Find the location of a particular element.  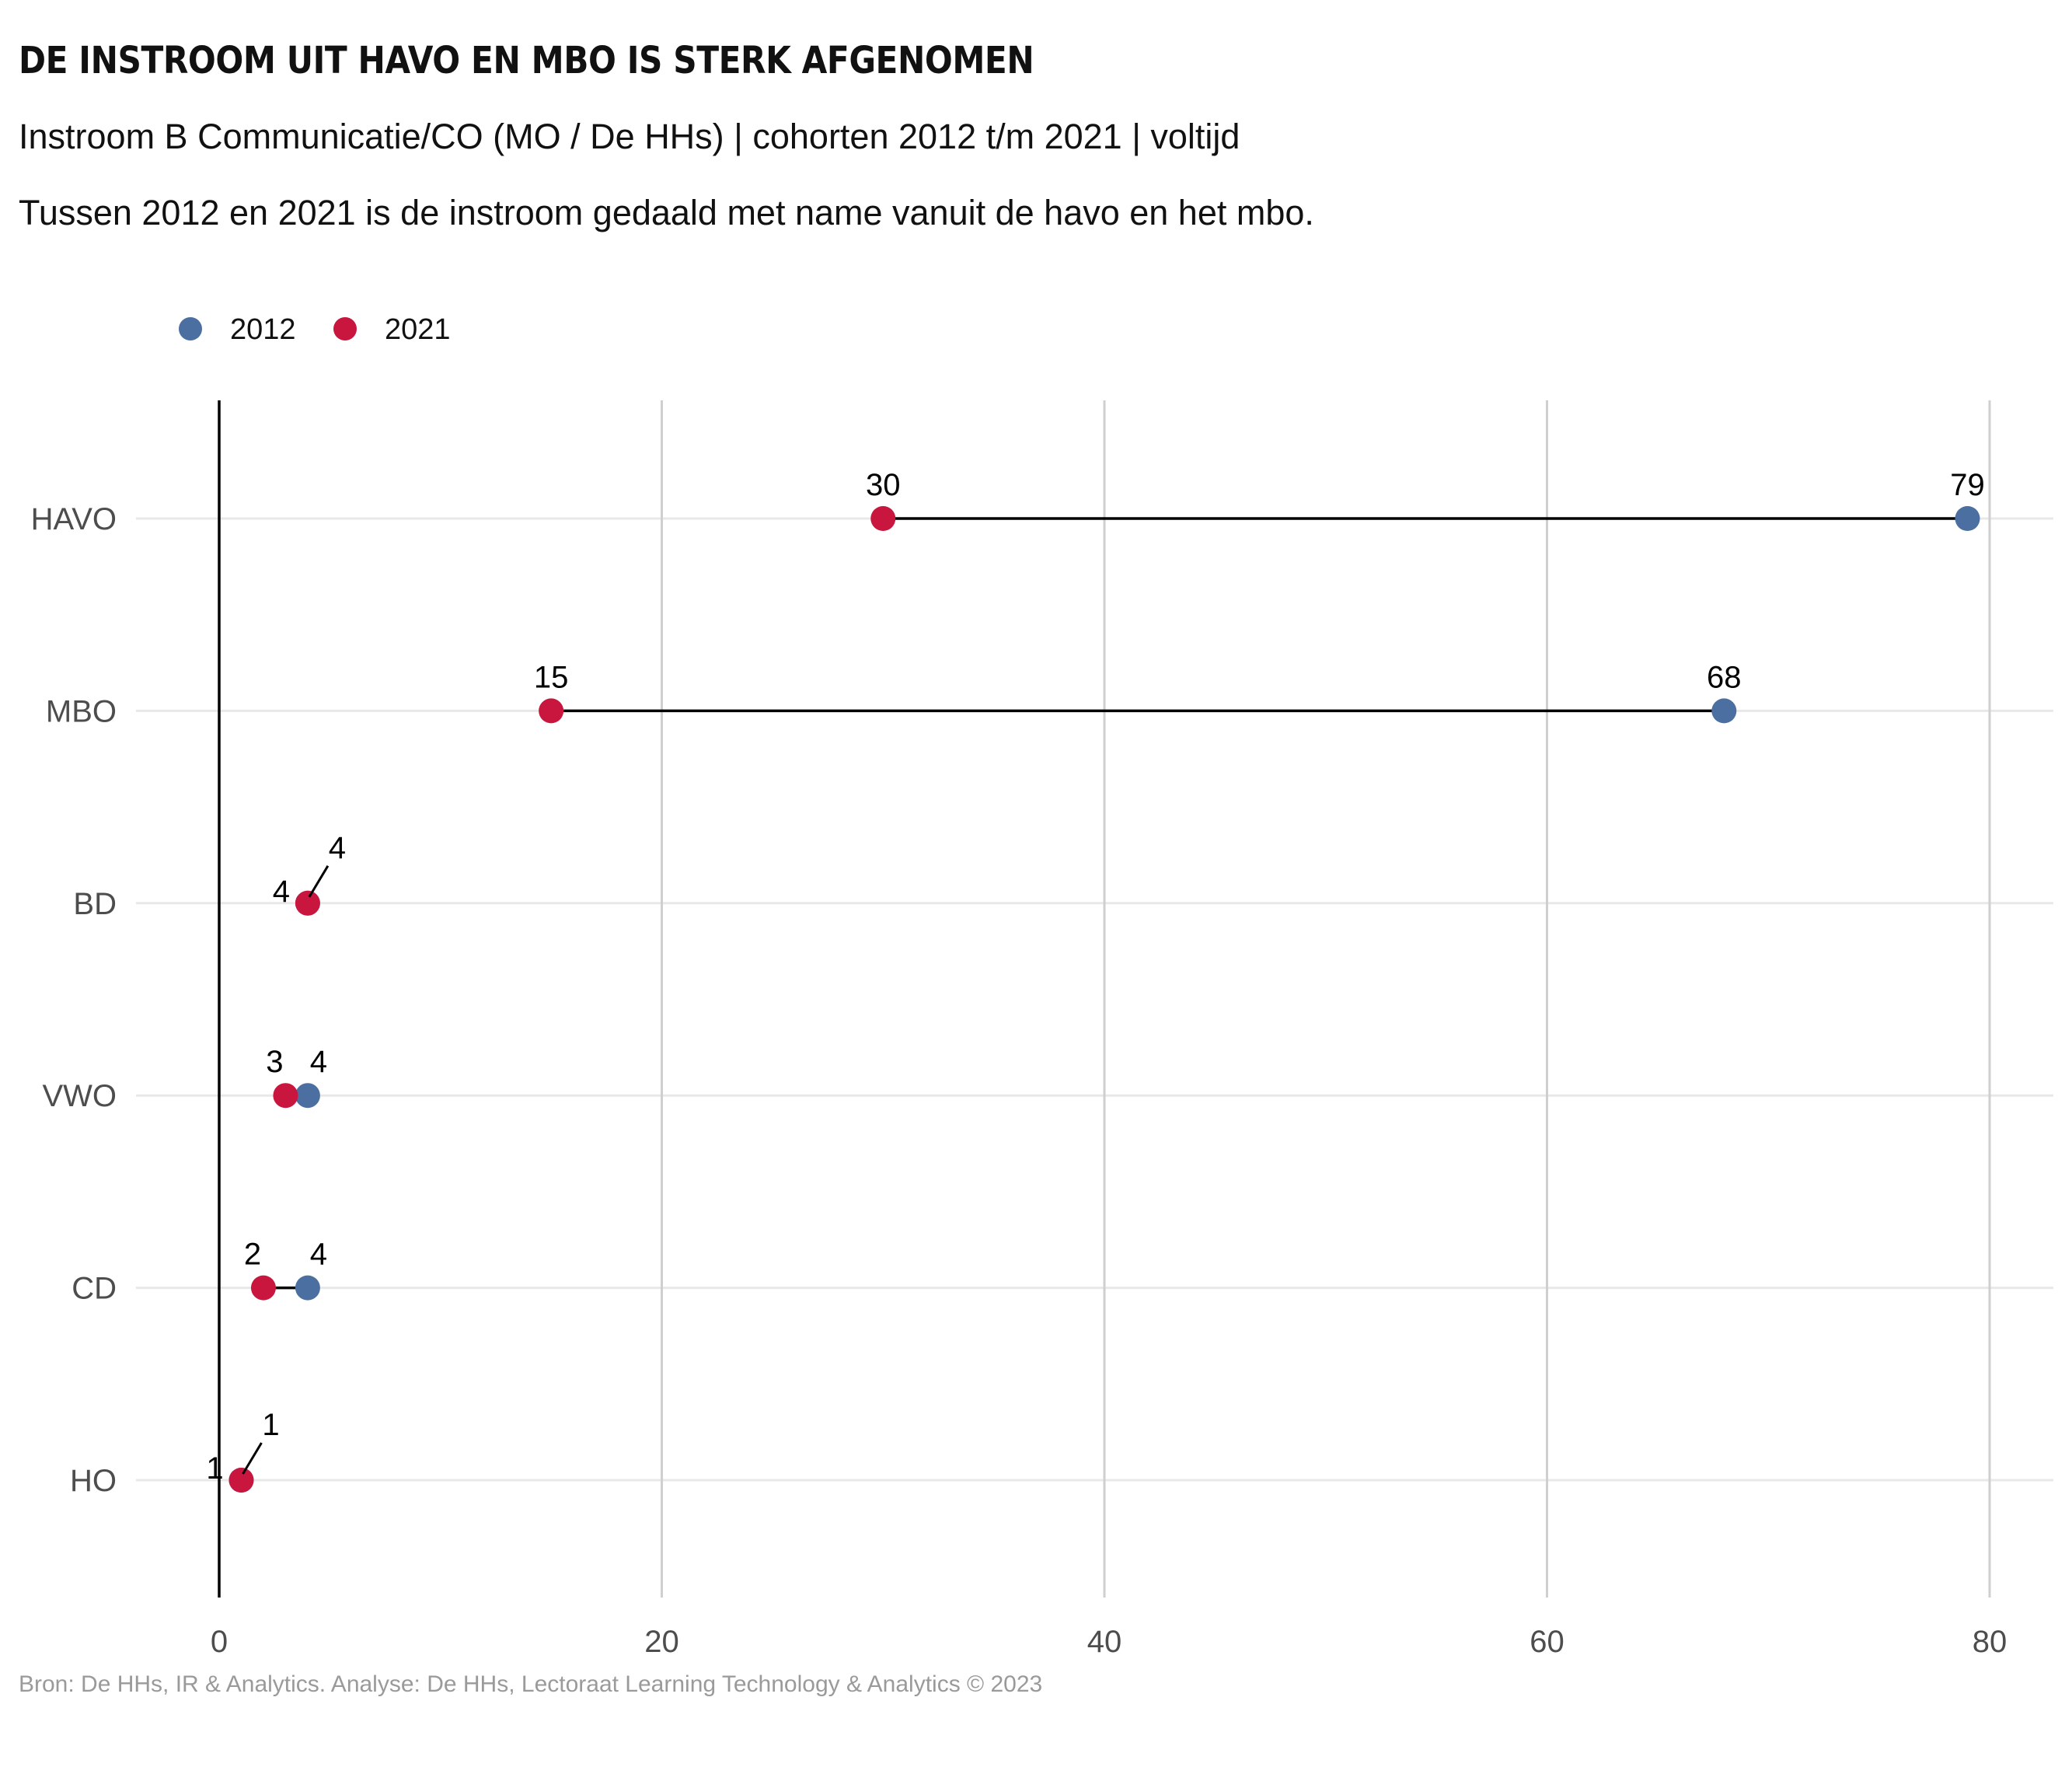

legend-label-2021: 2021 is located at coordinates (418, 329).